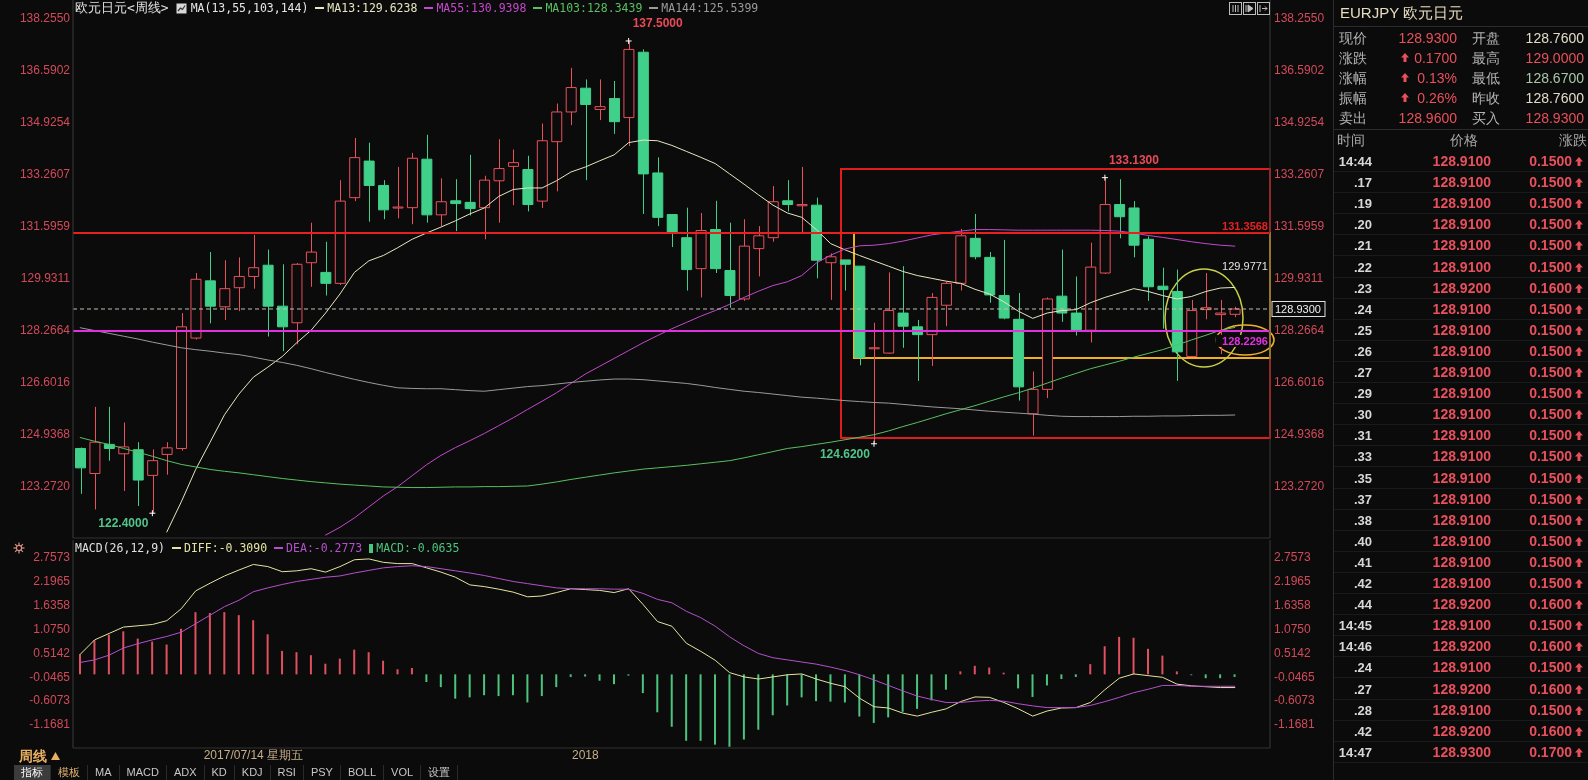 The width and height of the screenshot is (1588, 780). Describe the element at coordinates (50, 676) in the screenshot. I see `y-tick-label: -0.0465` at that location.